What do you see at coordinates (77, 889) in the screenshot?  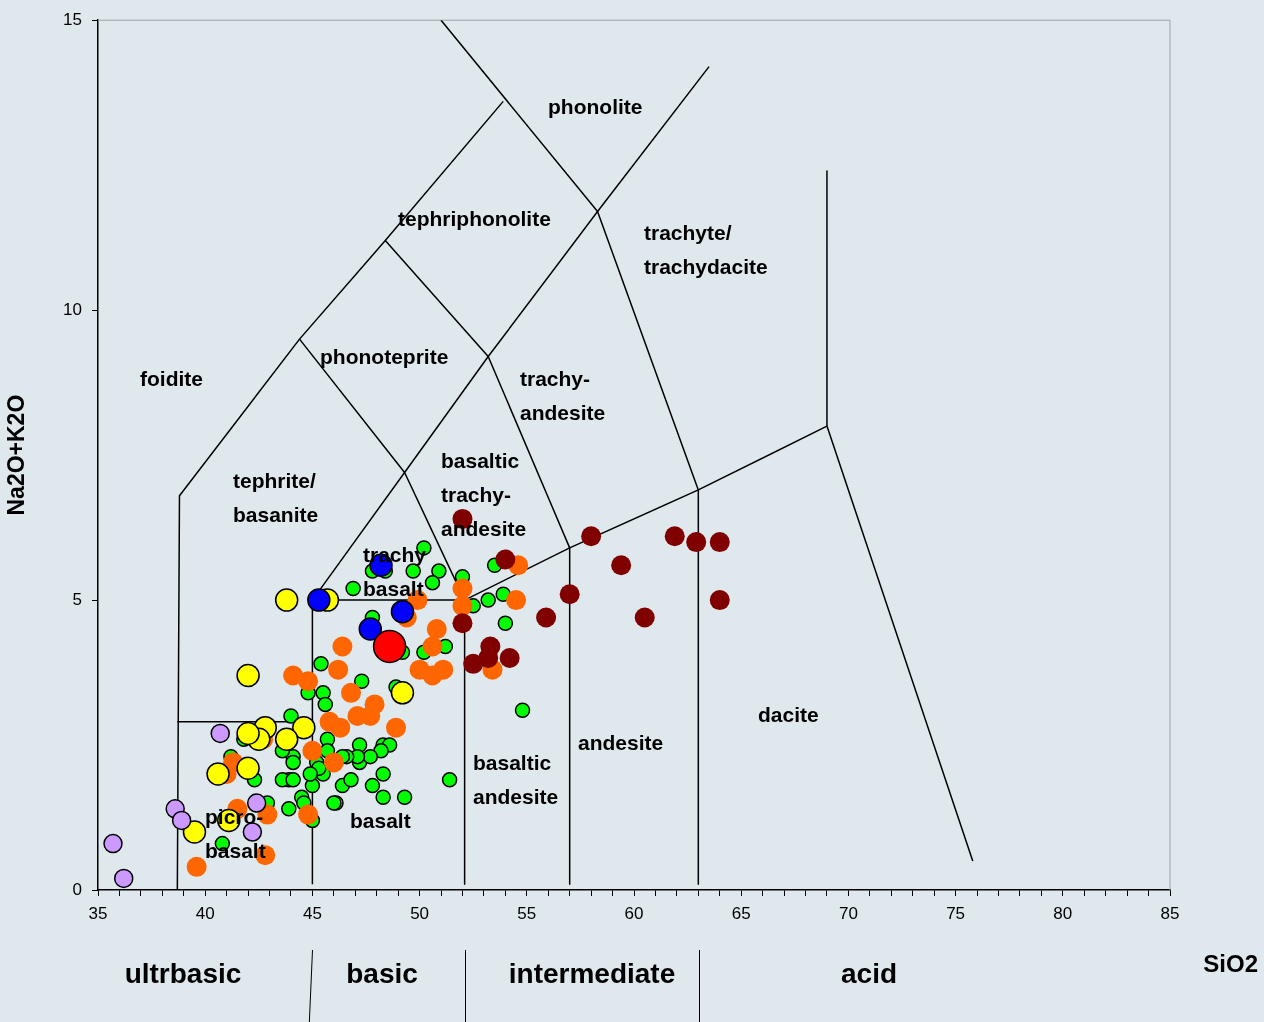 I see `y-tick-label: 0` at bounding box center [77, 889].